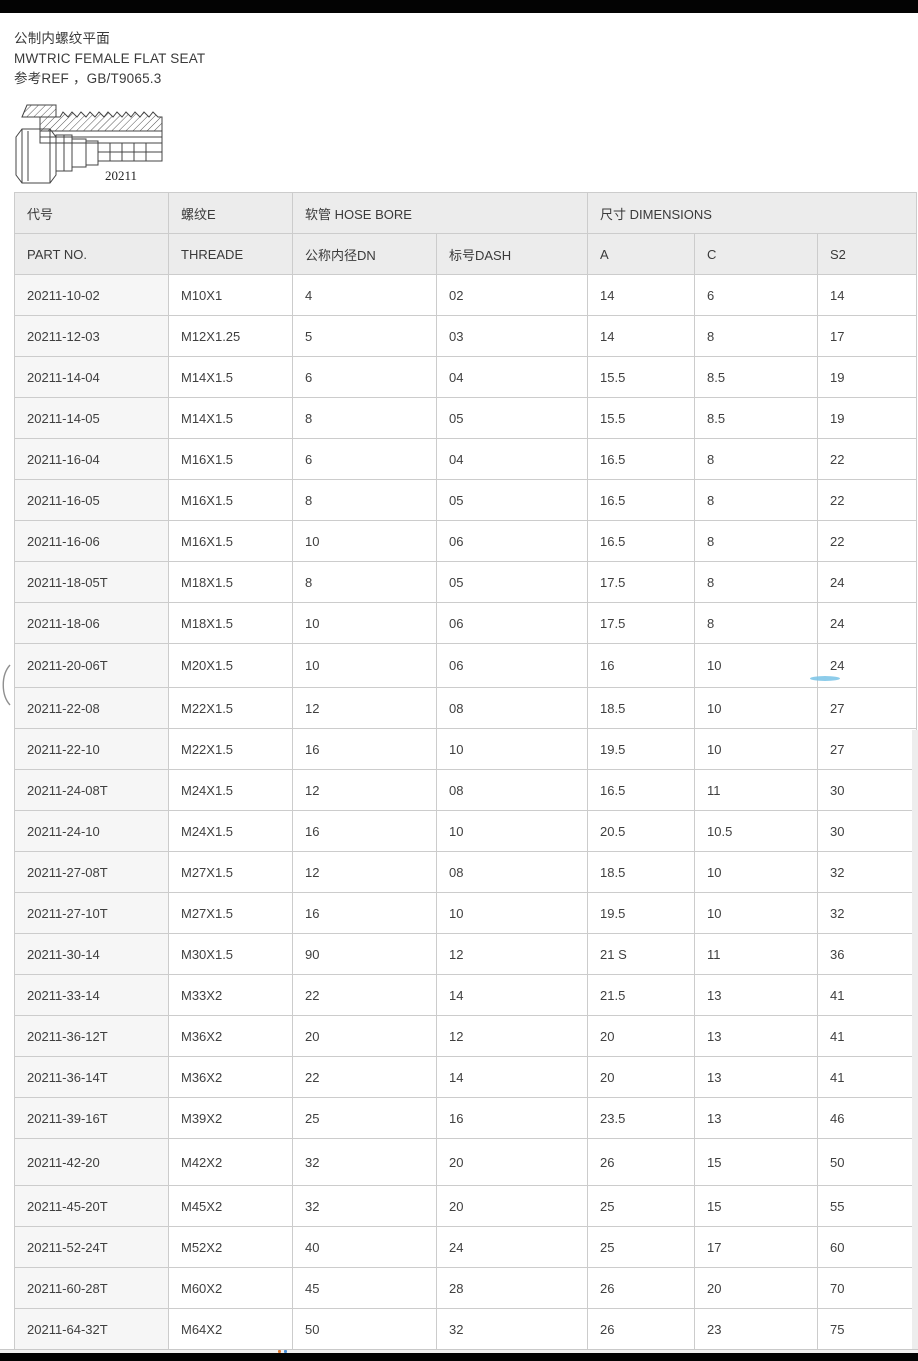  What do you see at coordinates (91, 500) in the screenshot?
I see `cell-part_no: 20211-16-05` at bounding box center [91, 500].